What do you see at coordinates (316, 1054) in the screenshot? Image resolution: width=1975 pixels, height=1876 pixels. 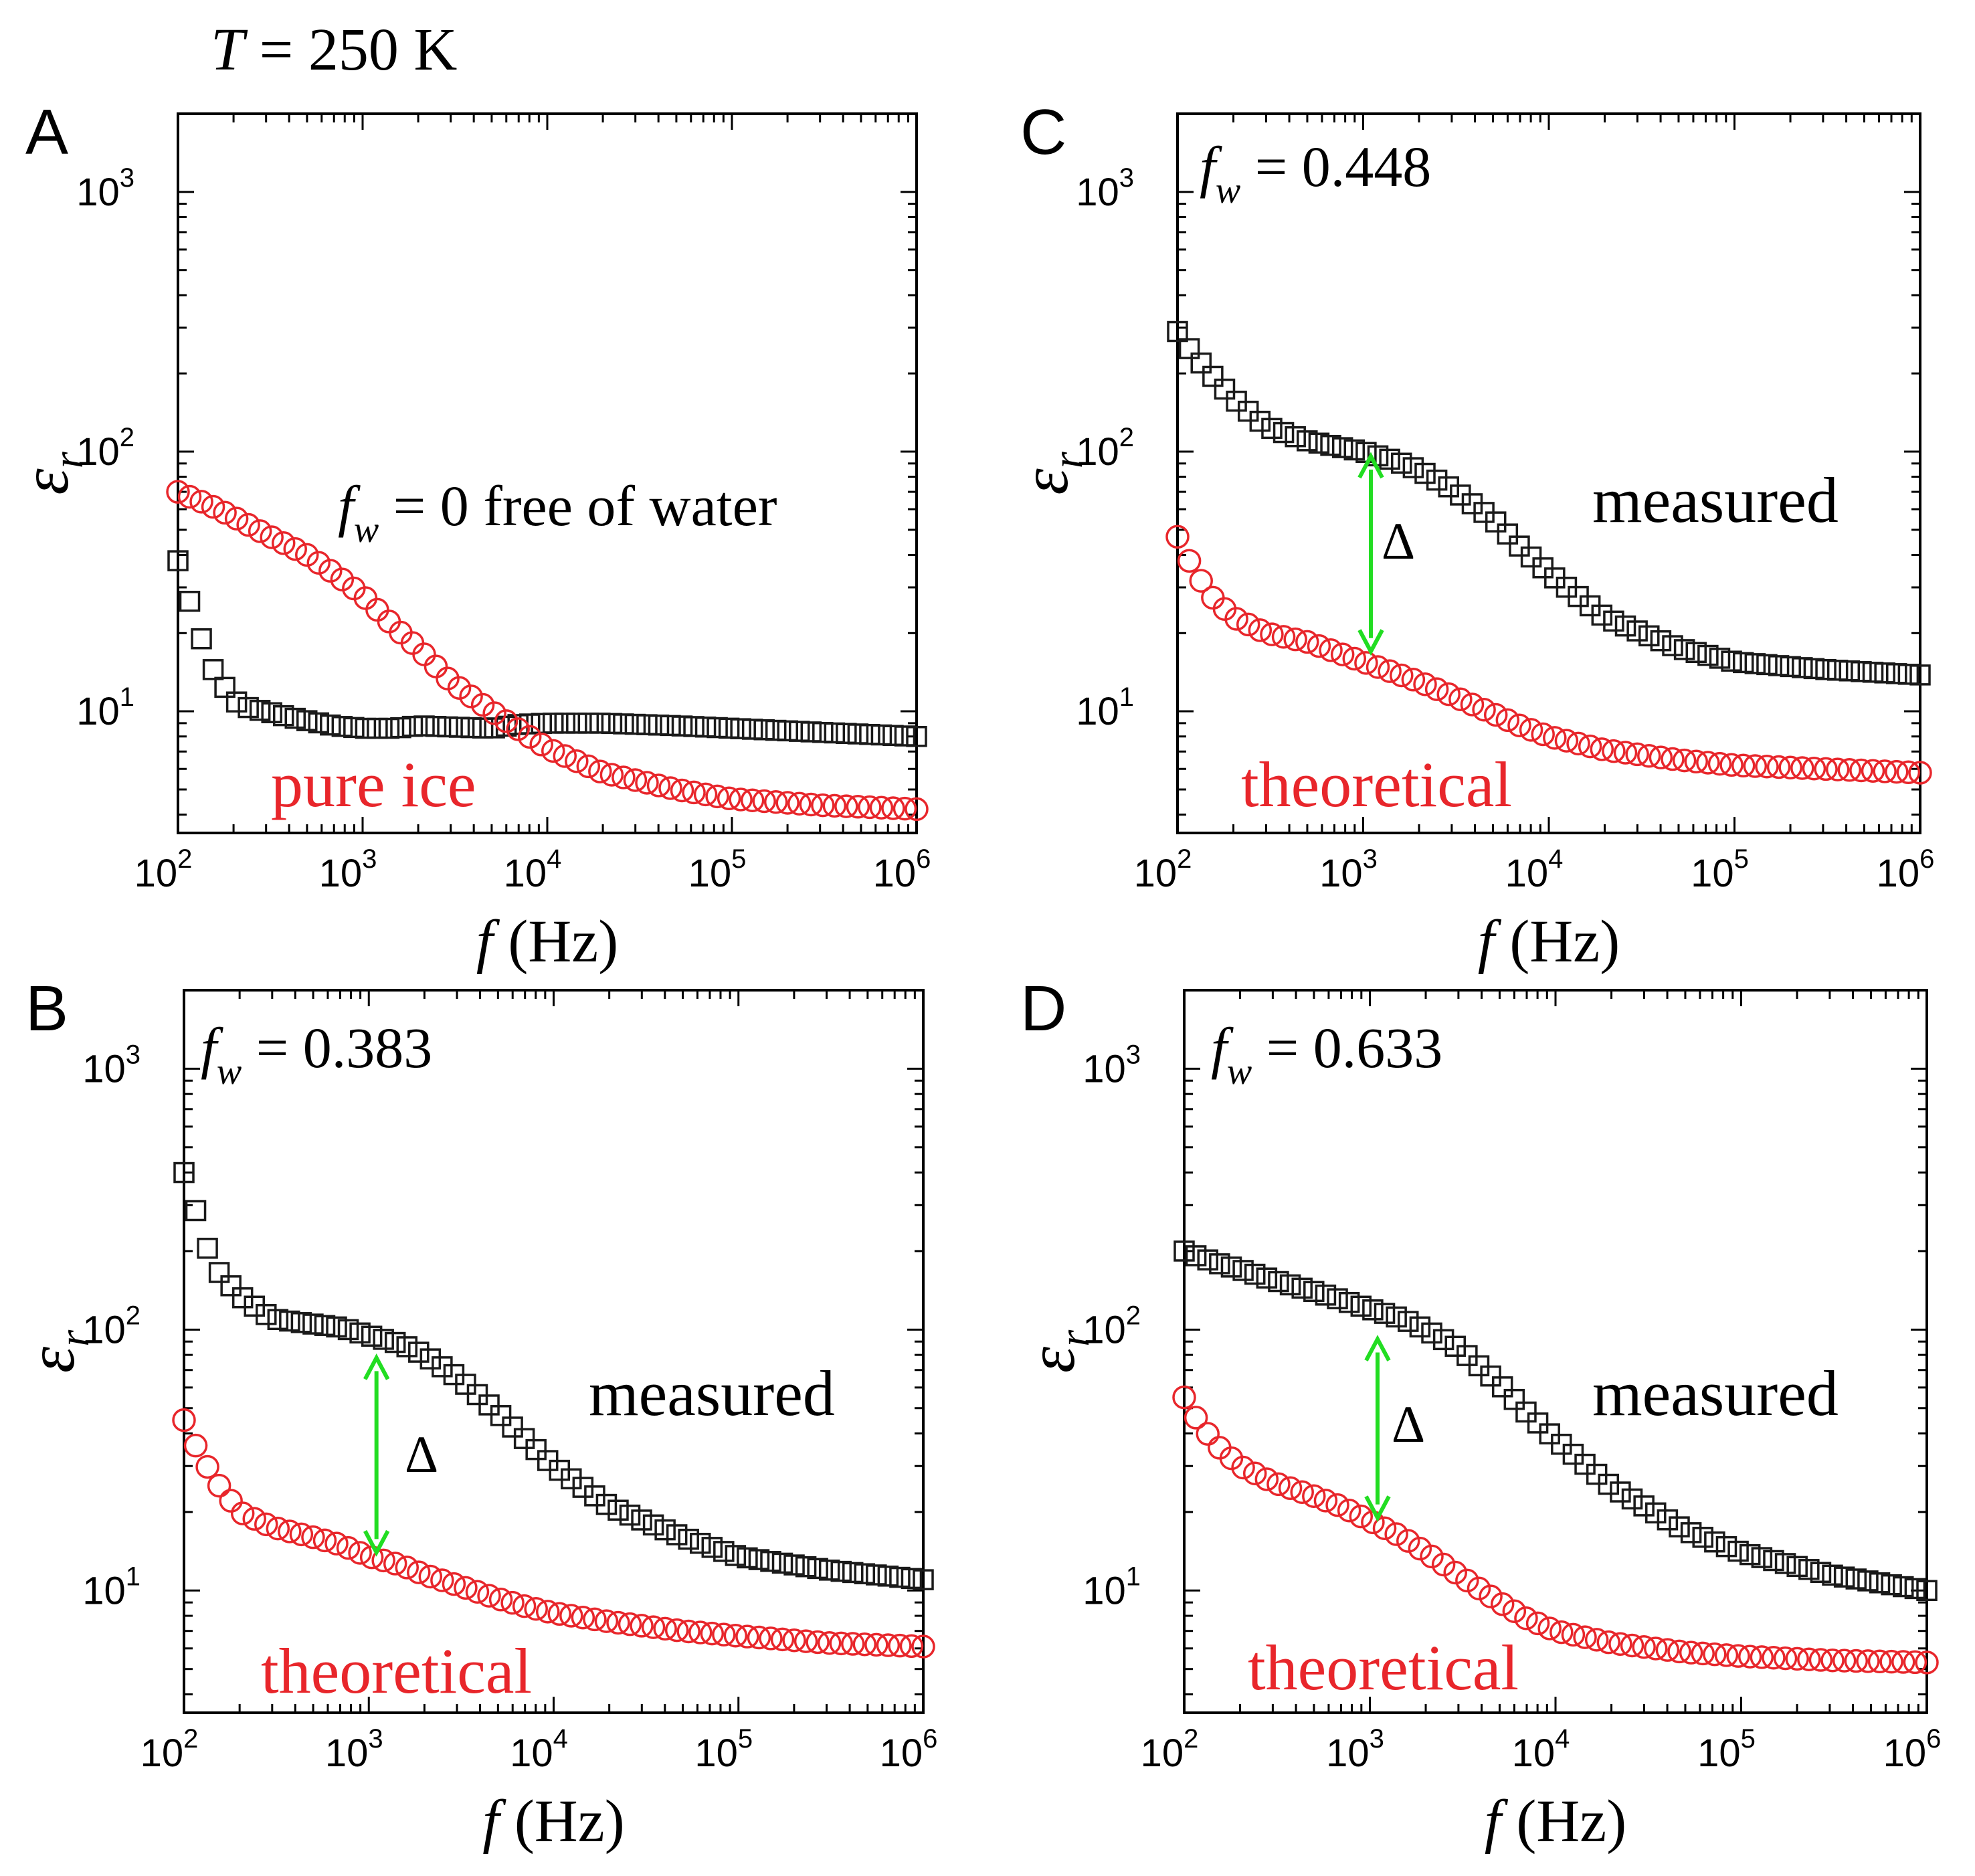 I see `annotation-fw-b: fw = 0.383` at bounding box center [316, 1054].